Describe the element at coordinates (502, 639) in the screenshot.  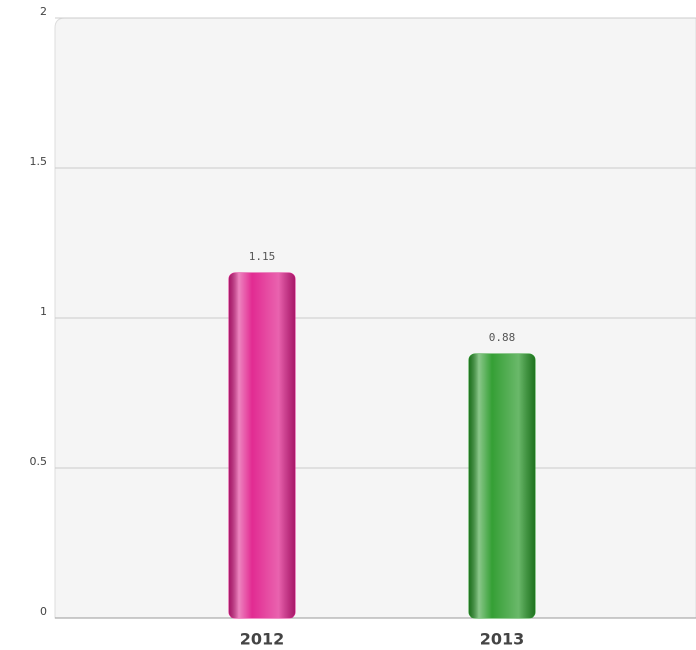
I see `x-tick-label: 2013` at that location.